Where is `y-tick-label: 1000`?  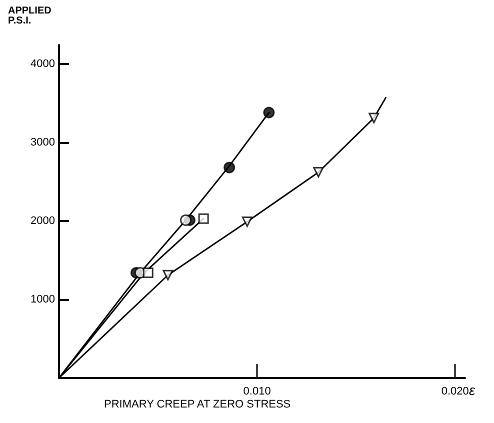 y-tick-label: 1000 is located at coordinates (42, 299).